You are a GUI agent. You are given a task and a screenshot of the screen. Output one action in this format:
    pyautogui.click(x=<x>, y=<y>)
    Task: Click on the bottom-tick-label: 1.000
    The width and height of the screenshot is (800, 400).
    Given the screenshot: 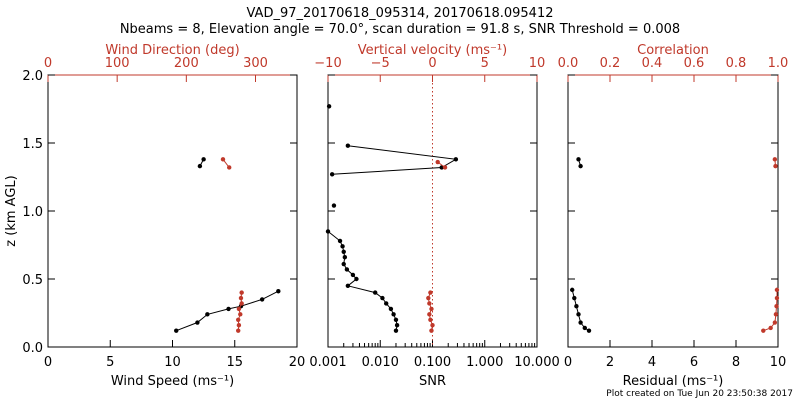 What is the action you would take?
    pyautogui.click(x=484, y=362)
    